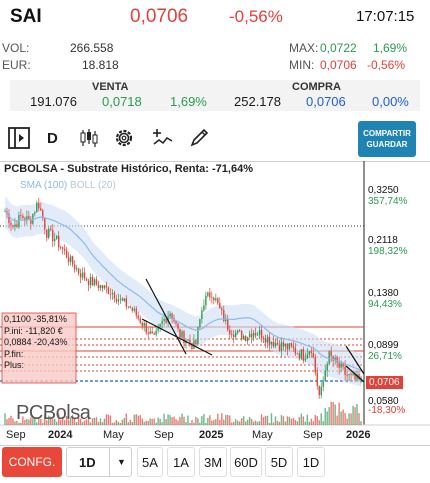 The image size is (430, 483). Describe the element at coordinates (39, 348) in the screenshot. I see `position-box` at that location.